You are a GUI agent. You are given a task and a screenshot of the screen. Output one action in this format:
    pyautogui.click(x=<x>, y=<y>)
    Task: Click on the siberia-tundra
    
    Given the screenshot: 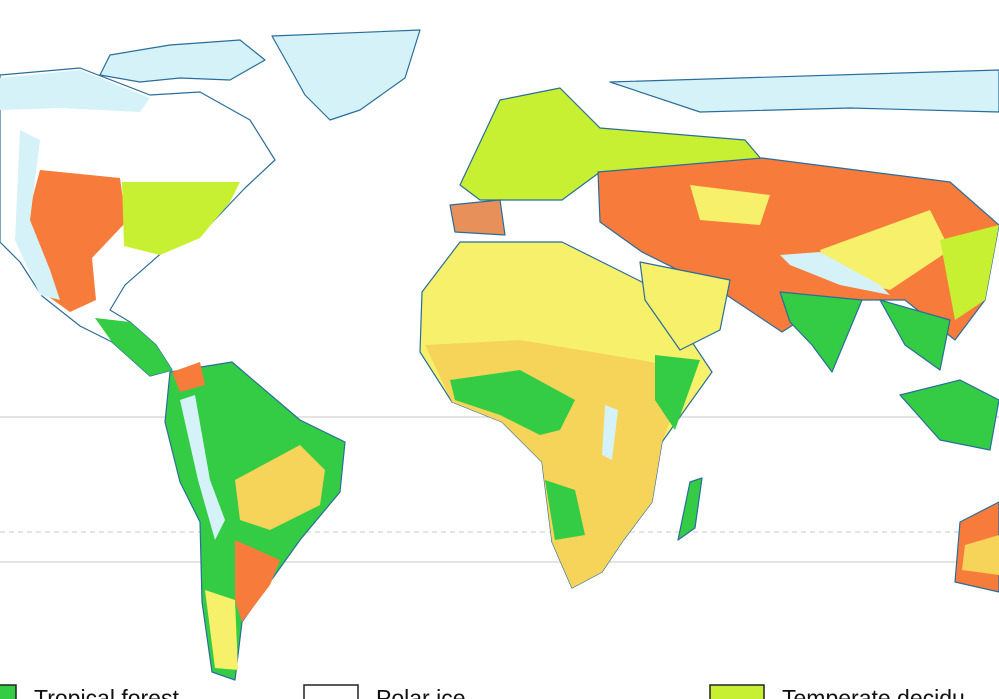 What is the action you would take?
    pyautogui.click(x=804, y=91)
    